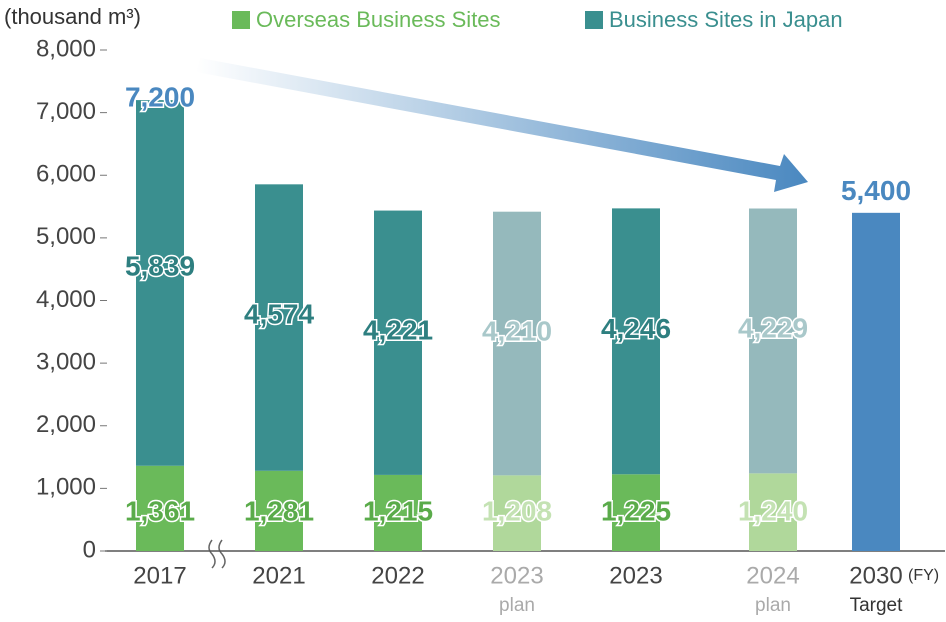 The image size is (946, 622). Describe the element at coordinates (160, 266) in the screenshot. I see `value-label: 5,839` at that location.